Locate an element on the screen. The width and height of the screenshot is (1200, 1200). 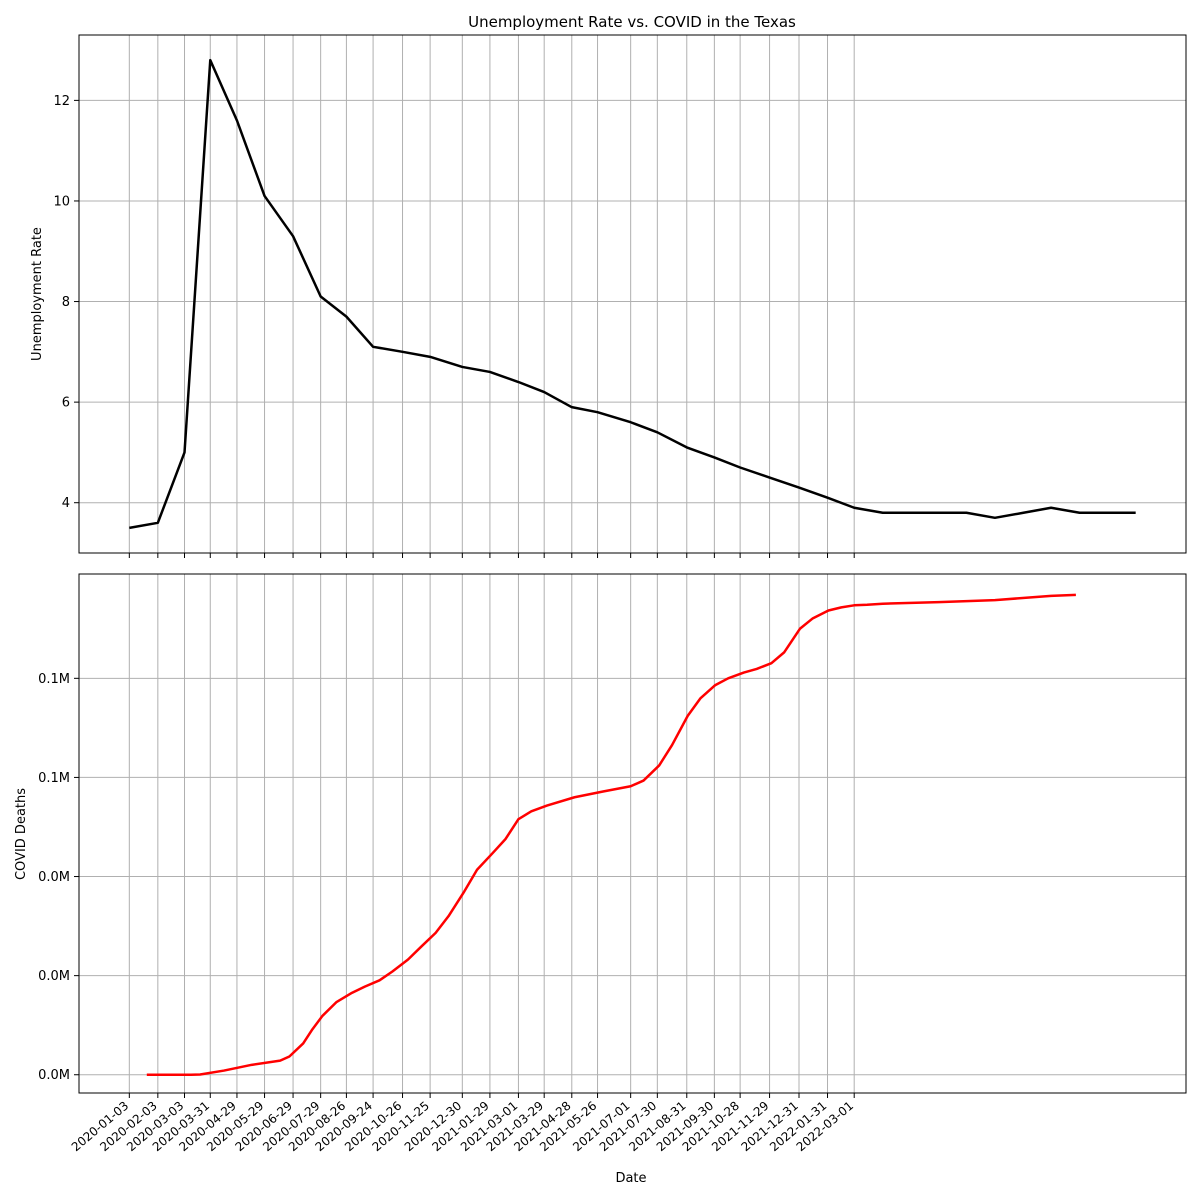
unemployment-y-tick-label: 10 is located at coordinates (61, 201).